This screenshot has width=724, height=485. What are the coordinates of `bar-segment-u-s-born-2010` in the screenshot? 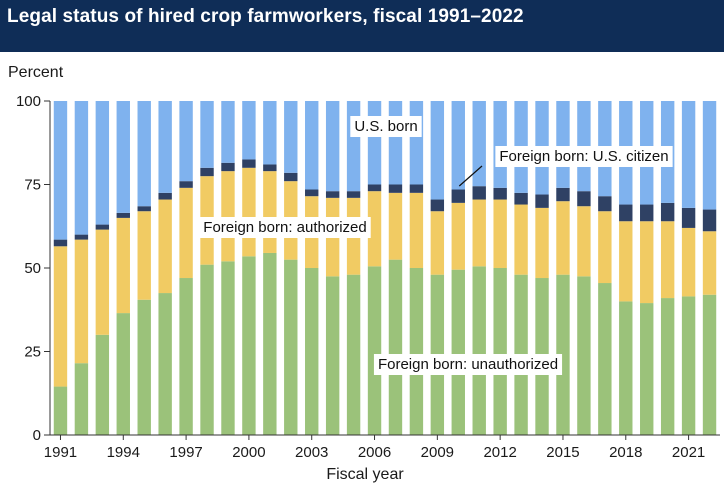 It's located at (458, 145).